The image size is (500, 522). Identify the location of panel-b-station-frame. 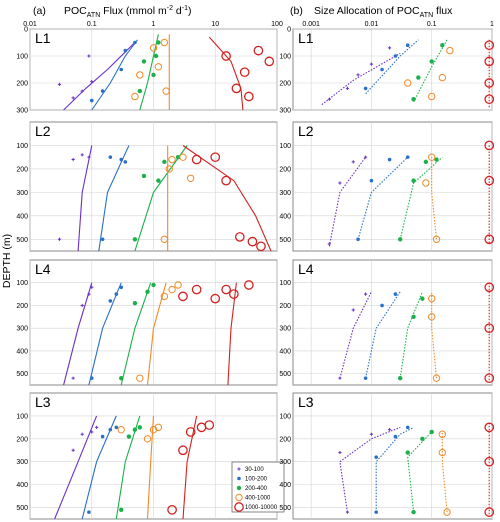
(392, 186).